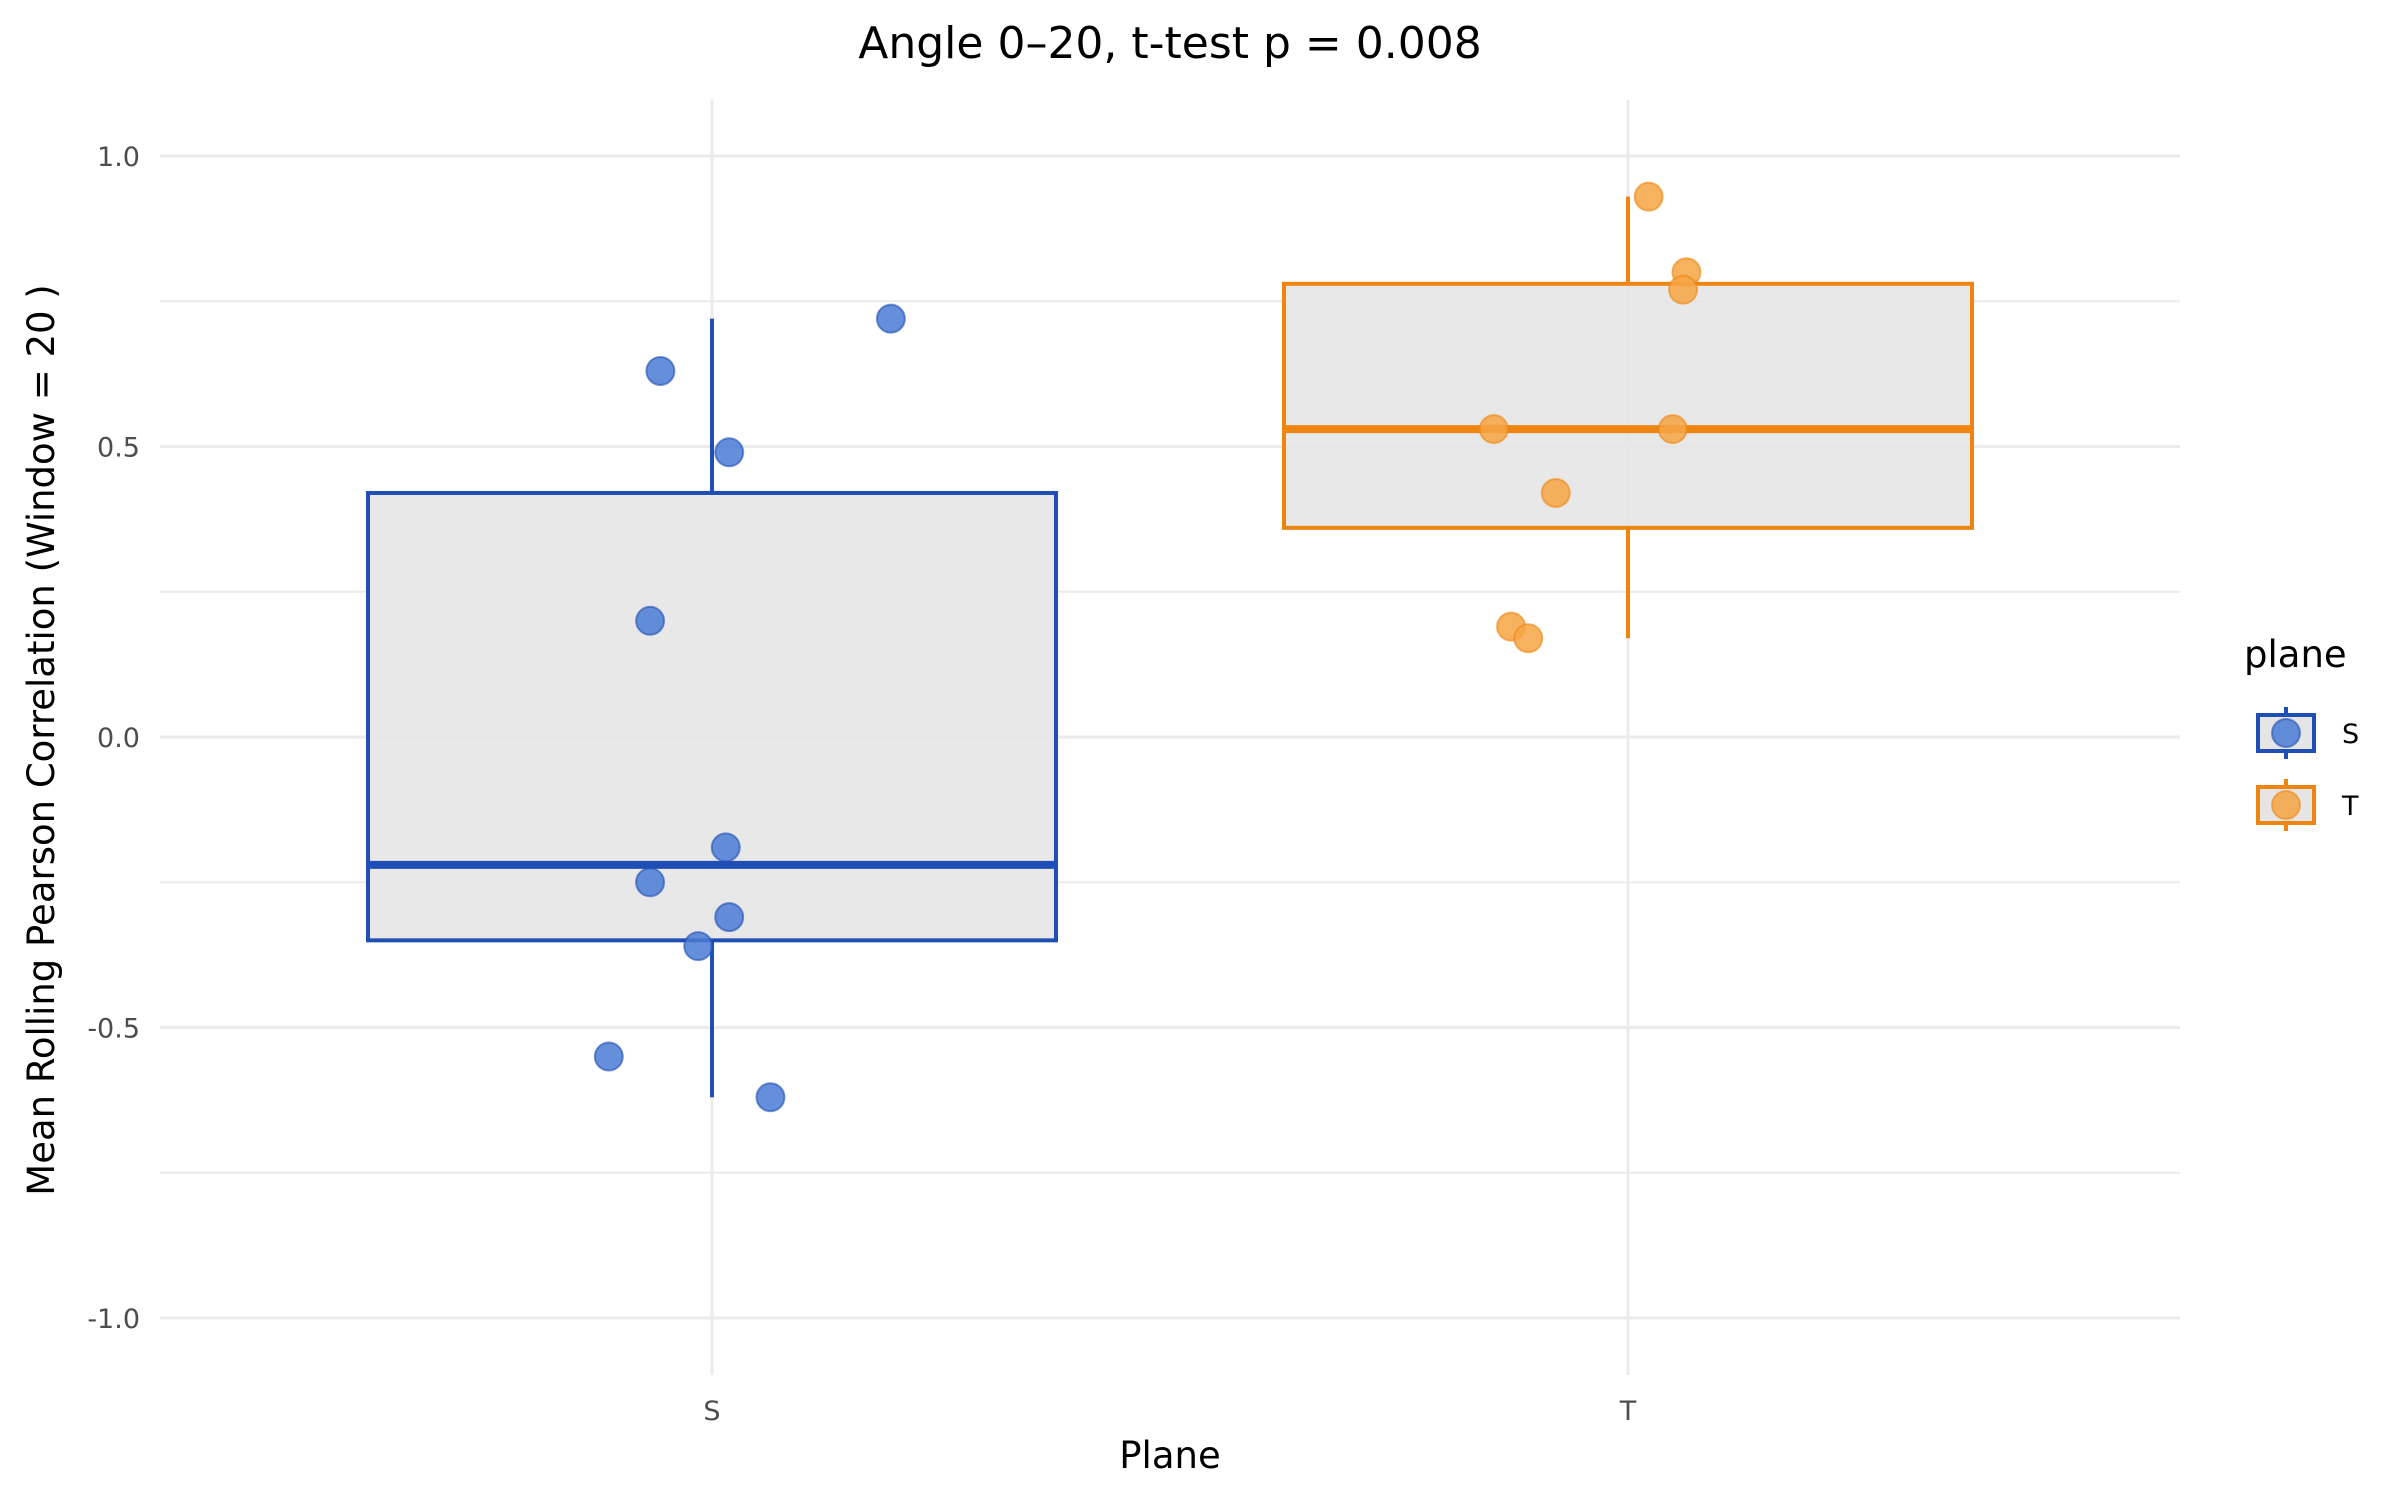  What do you see at coordinates (1628, 1411) in the screenshot?
I see `x-tick-label: T` at bounding box center [1628, 1411].